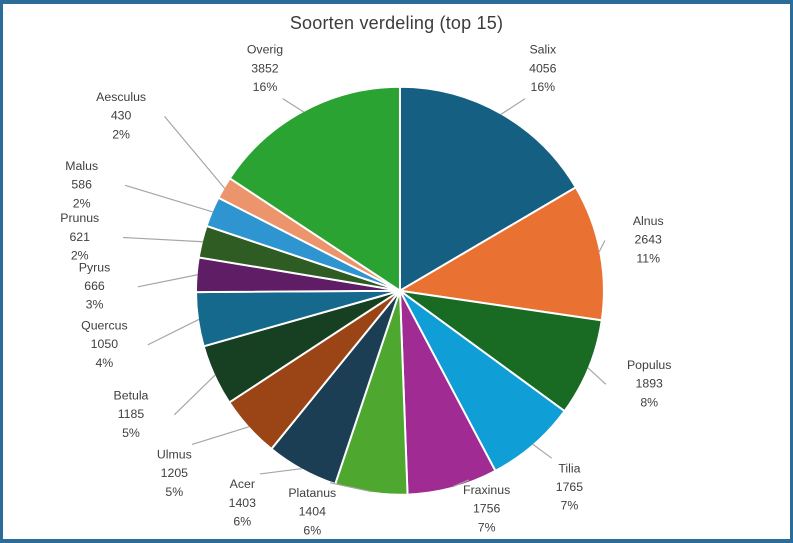 The image size is (793, 543). Describe the element at coordinates (461, 483) in the screenshot. I see `leader-line-fraxinus` at that location.